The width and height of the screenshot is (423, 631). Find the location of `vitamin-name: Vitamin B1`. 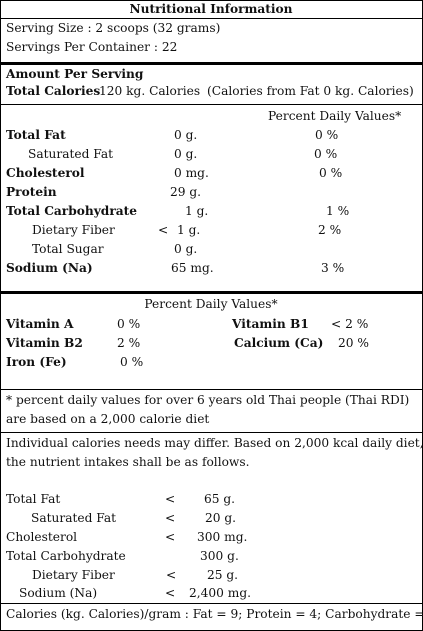

vitamin-name: Vitamin B1 is located at coordinates (270, 324).